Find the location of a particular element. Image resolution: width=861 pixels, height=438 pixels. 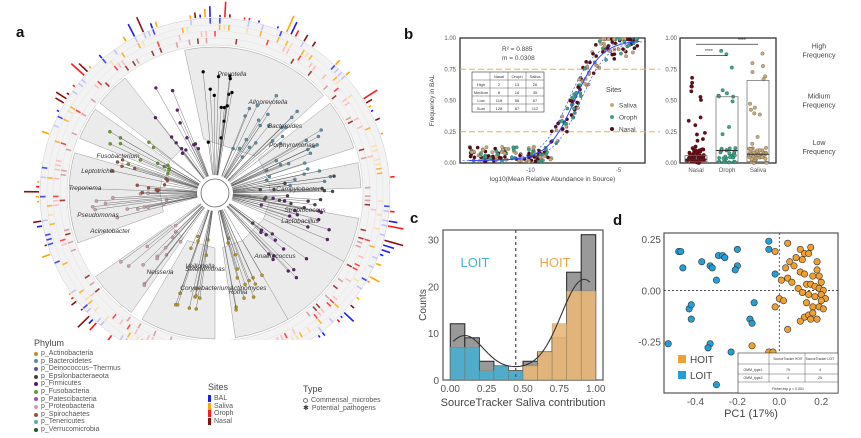

type-label: Commensal_microbes is located at coordinates (346, 400).